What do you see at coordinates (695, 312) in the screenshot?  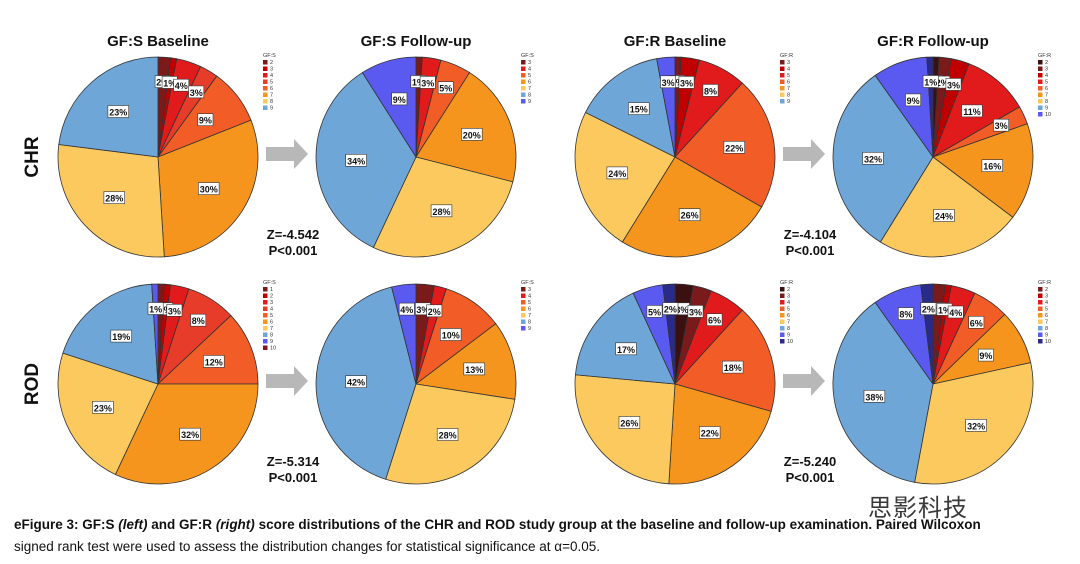 I see `pie-7-label-2: 3%` at bounding box center [695, 312].